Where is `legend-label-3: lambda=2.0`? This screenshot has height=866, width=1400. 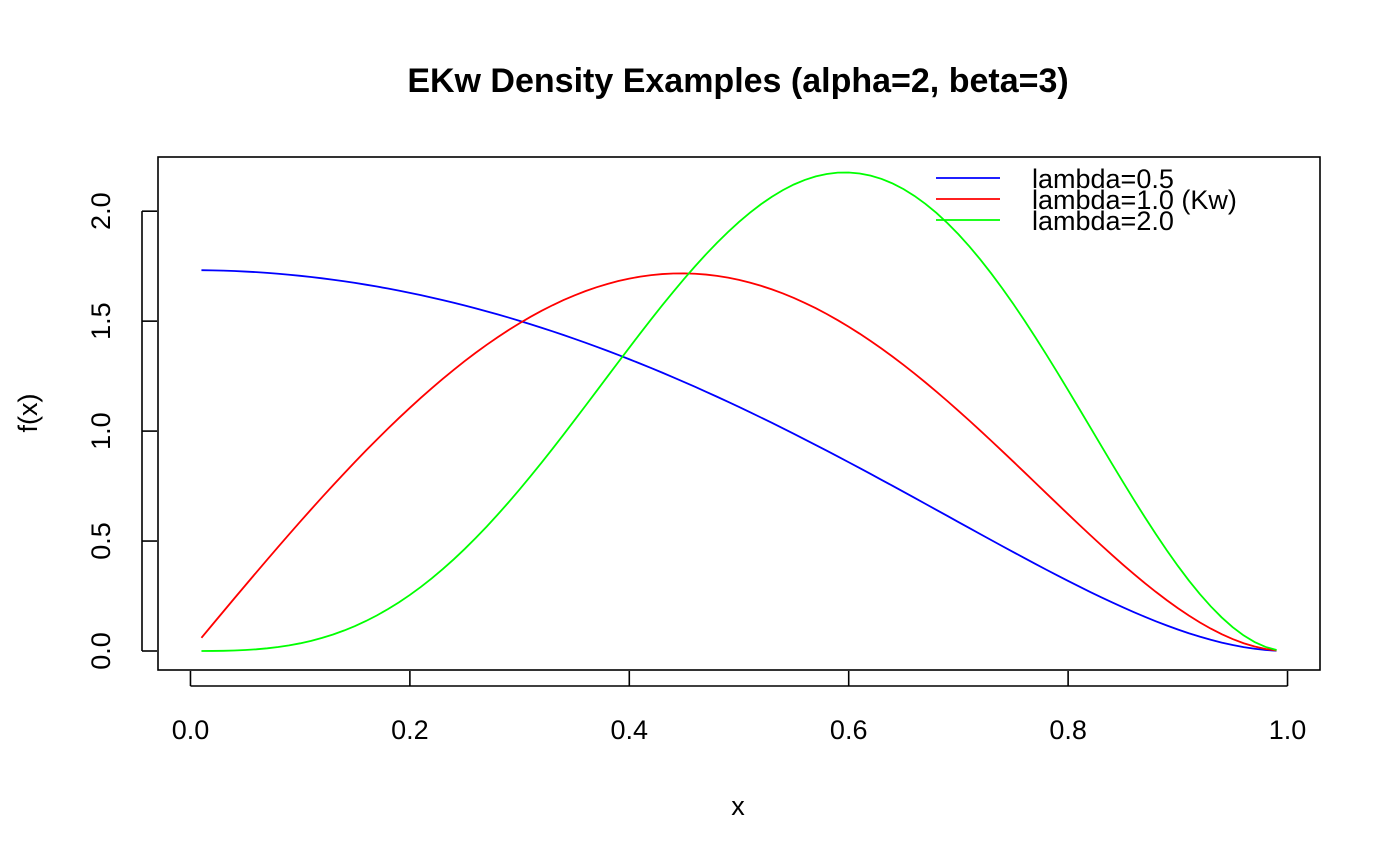
legend-label-3: lambda=2.0 is located at coordinates (1103, 221).